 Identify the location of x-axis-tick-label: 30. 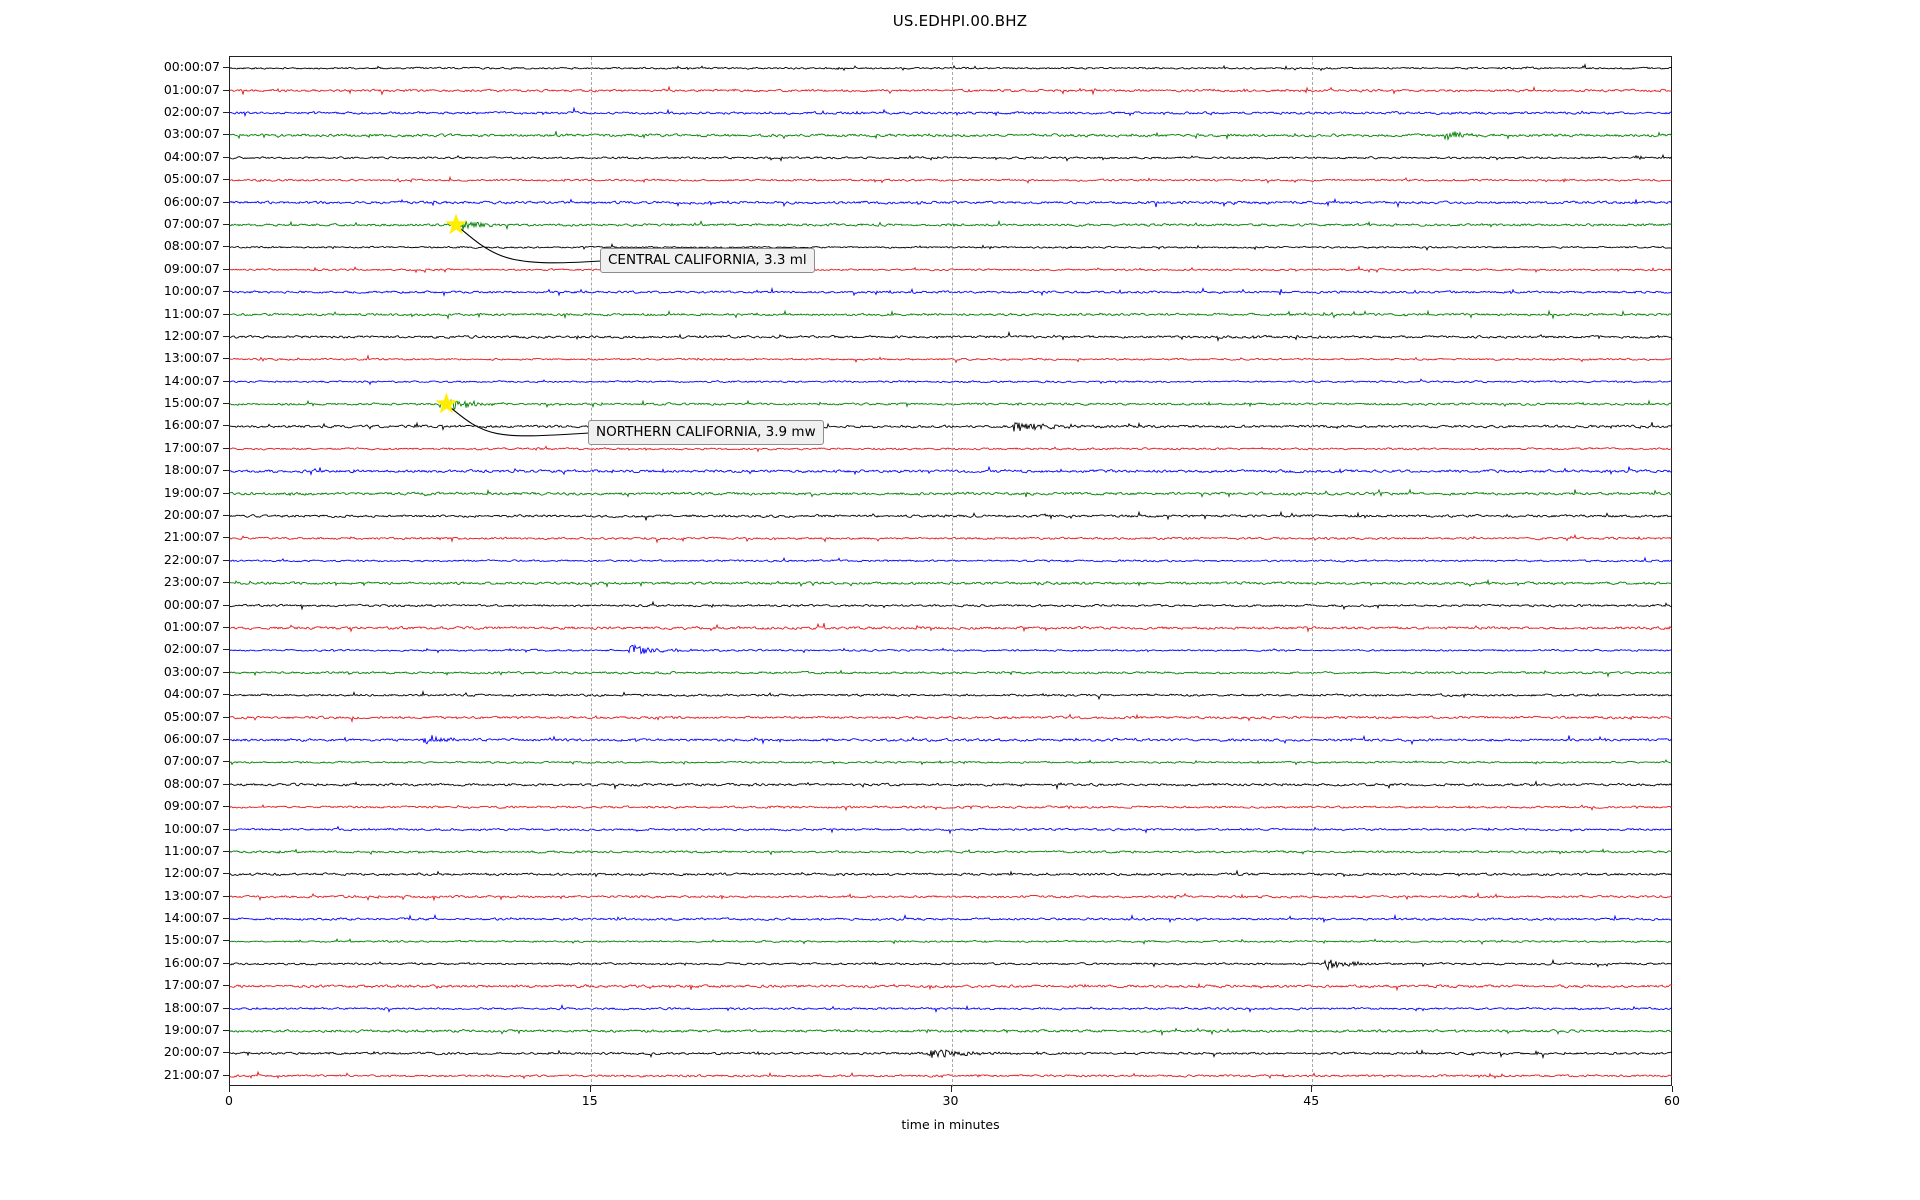
(950, 1100).